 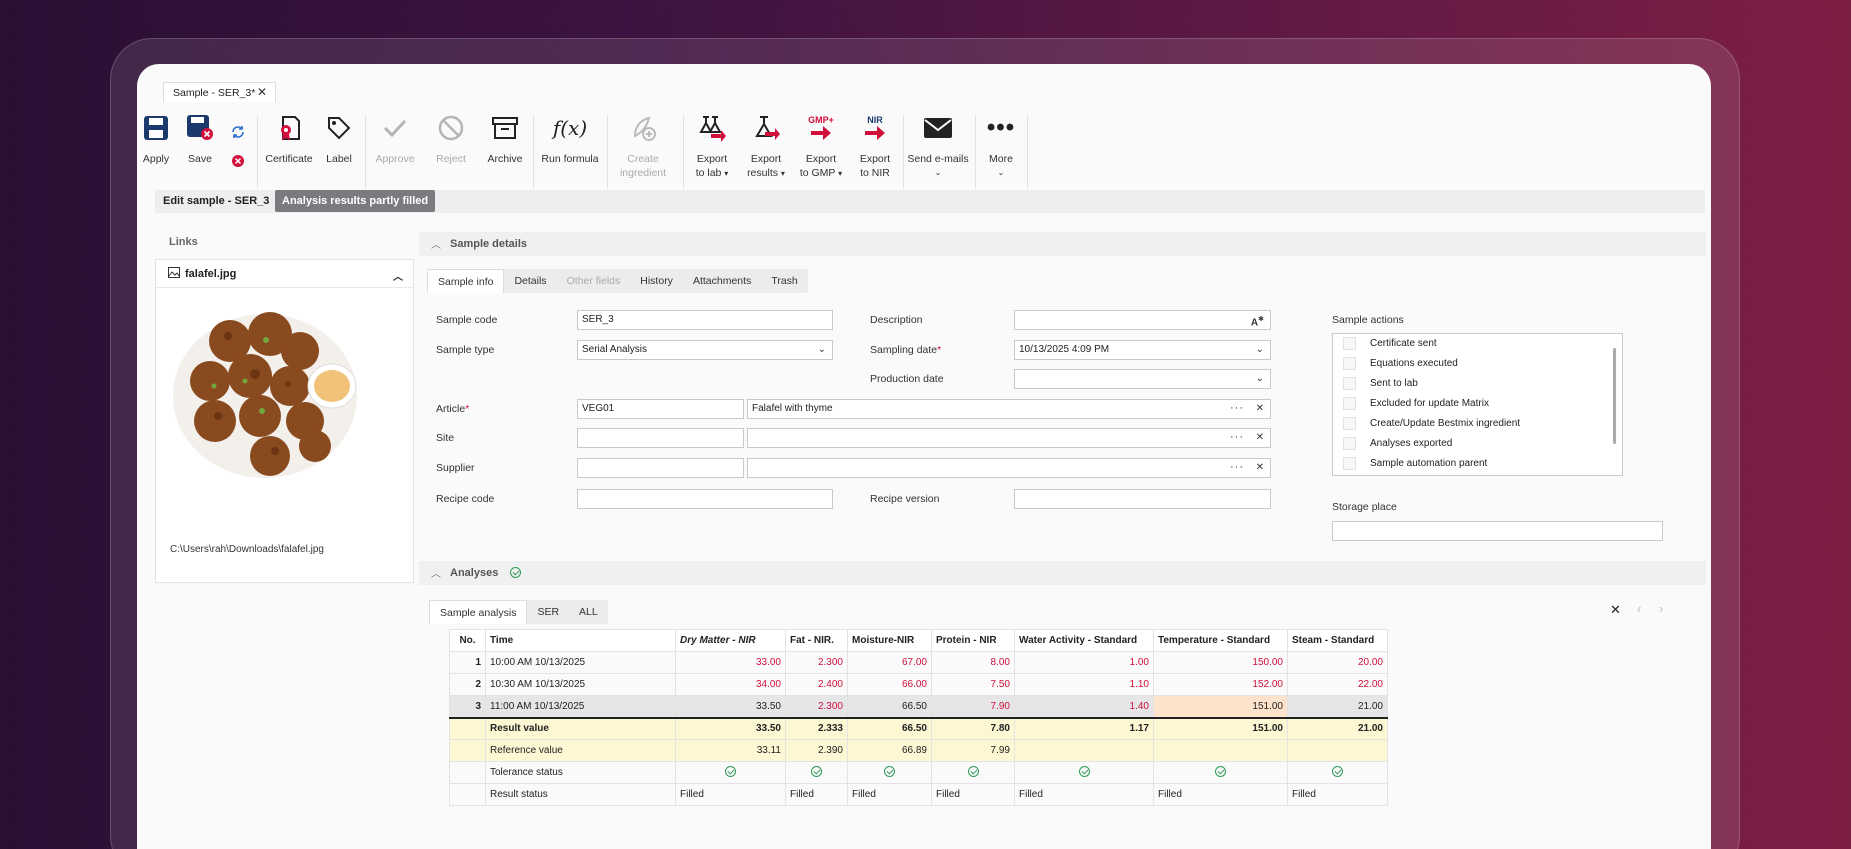 I want to click on sample-code-field: SER_3, so click(x=705, y=320).